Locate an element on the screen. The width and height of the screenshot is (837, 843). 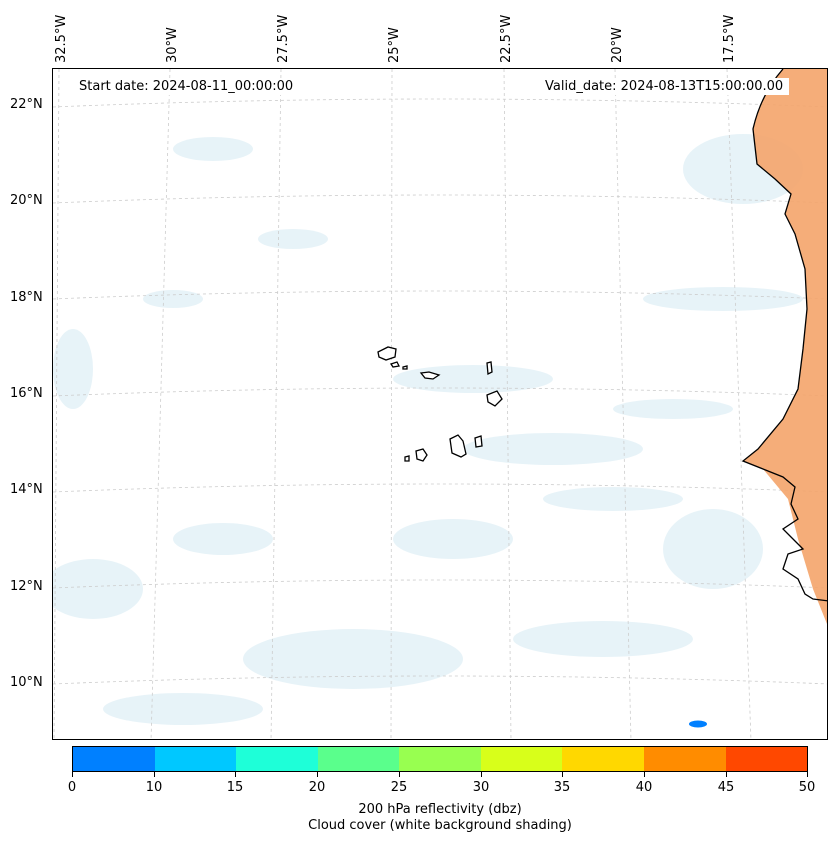
reflectivity-blob is located at coordinates (698, 724).